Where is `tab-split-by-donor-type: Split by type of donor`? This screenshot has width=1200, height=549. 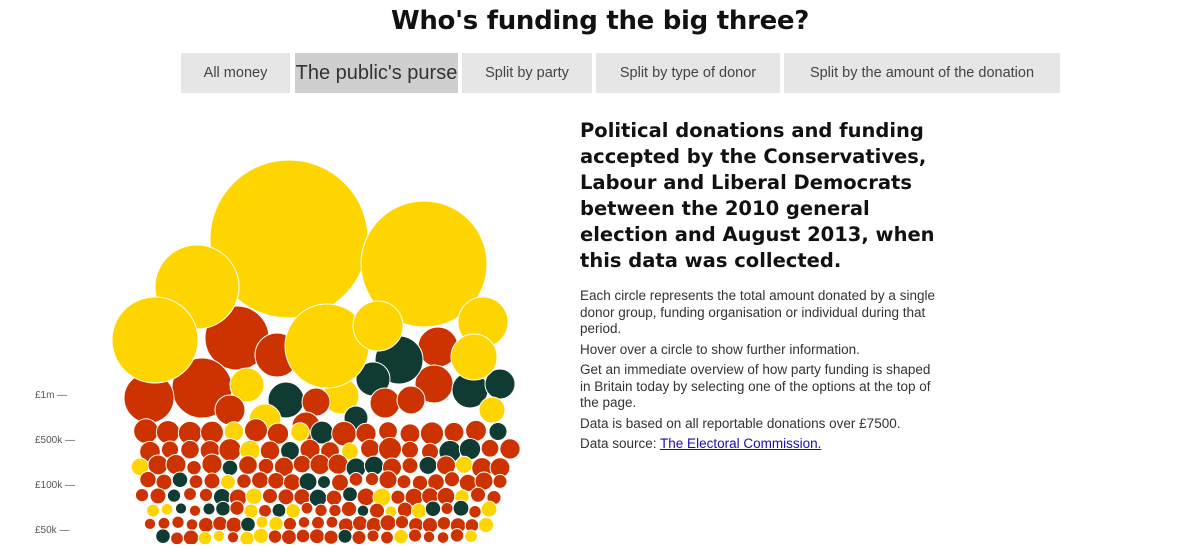
tab-split-by-donor-type: Split by type of donor is located at coordinates (688, 73).